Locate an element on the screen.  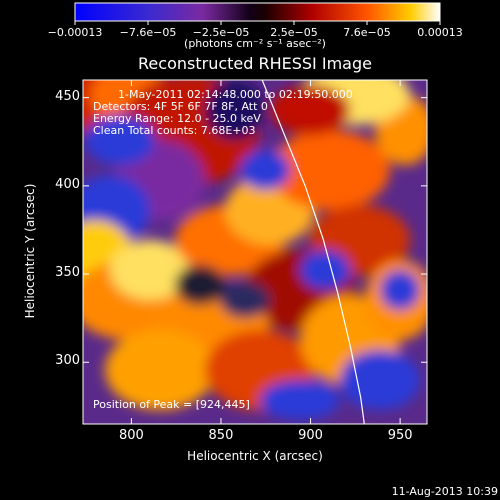
annotation-time-range: 1-May-2011 02:14:48.000 to 02:19:50.000 is located at coordinates (235, 94).